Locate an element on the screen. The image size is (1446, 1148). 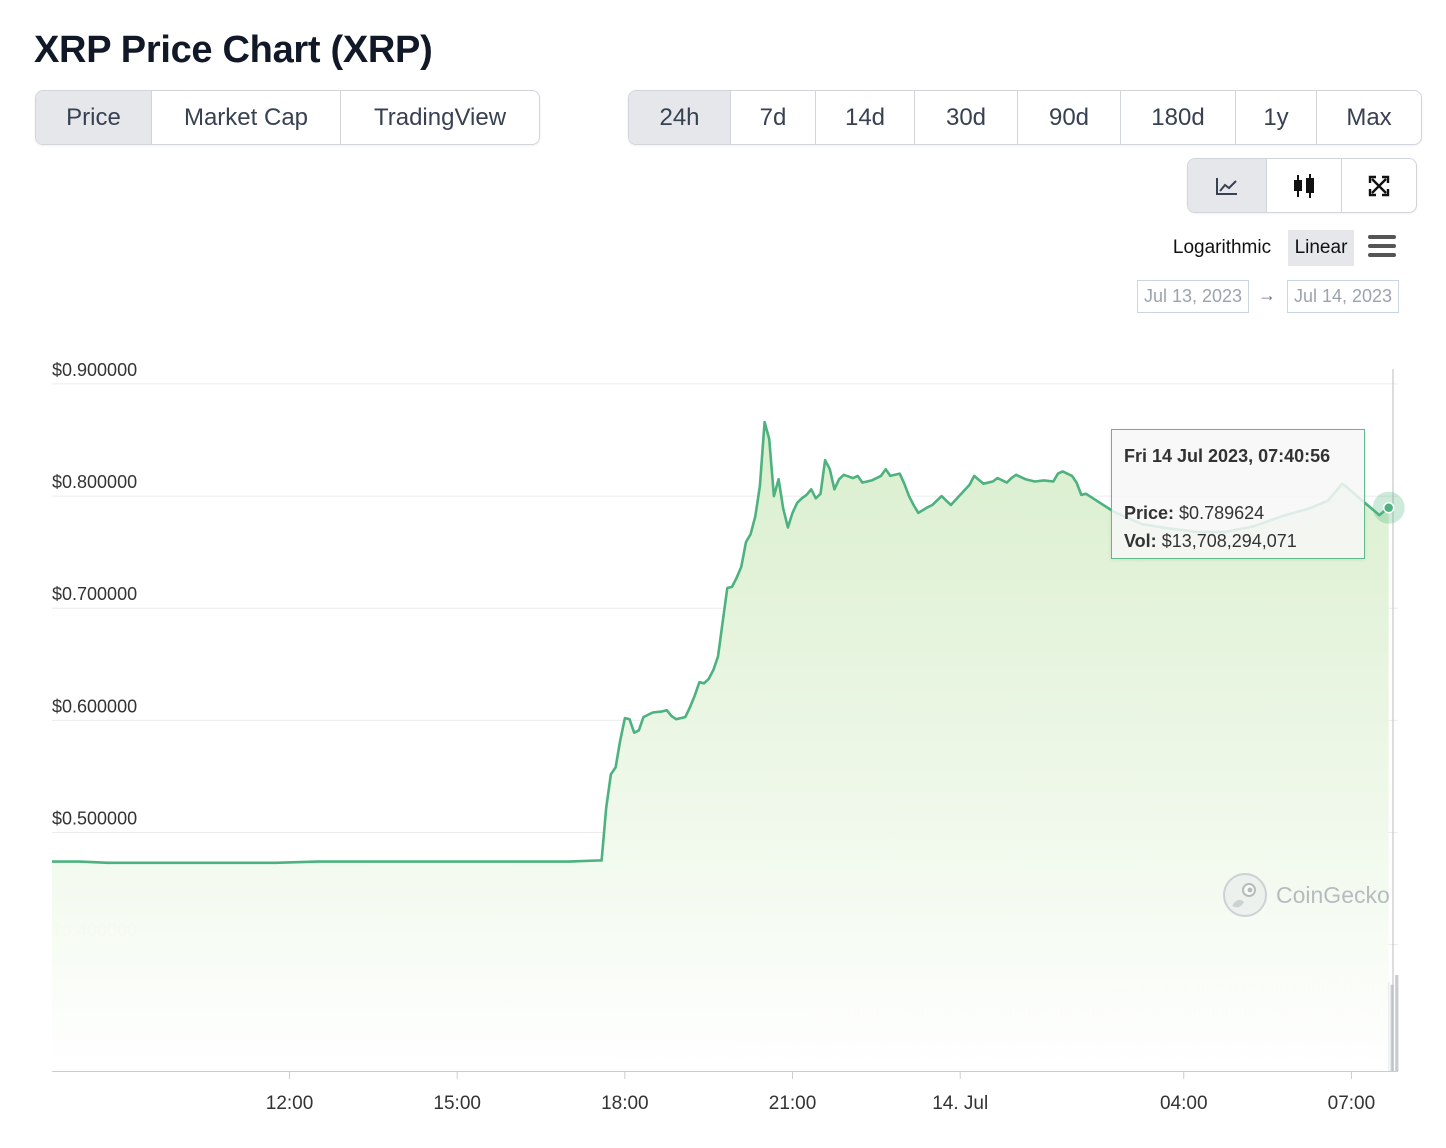
range-24h: 24h is located at coordinates (680, 117).